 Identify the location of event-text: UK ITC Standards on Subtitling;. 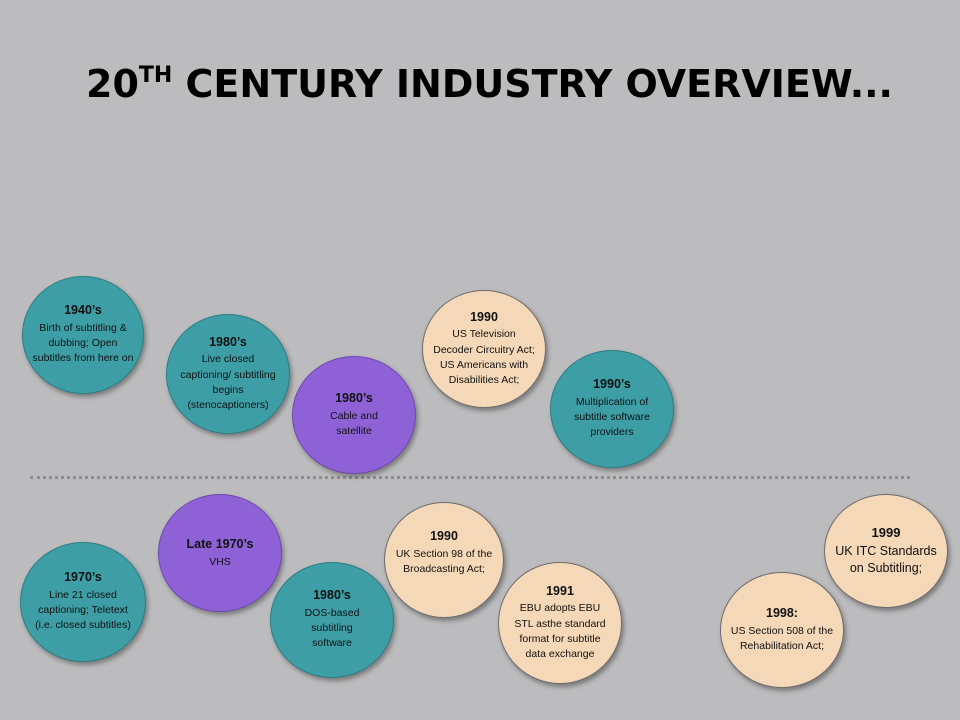
(886, 560).